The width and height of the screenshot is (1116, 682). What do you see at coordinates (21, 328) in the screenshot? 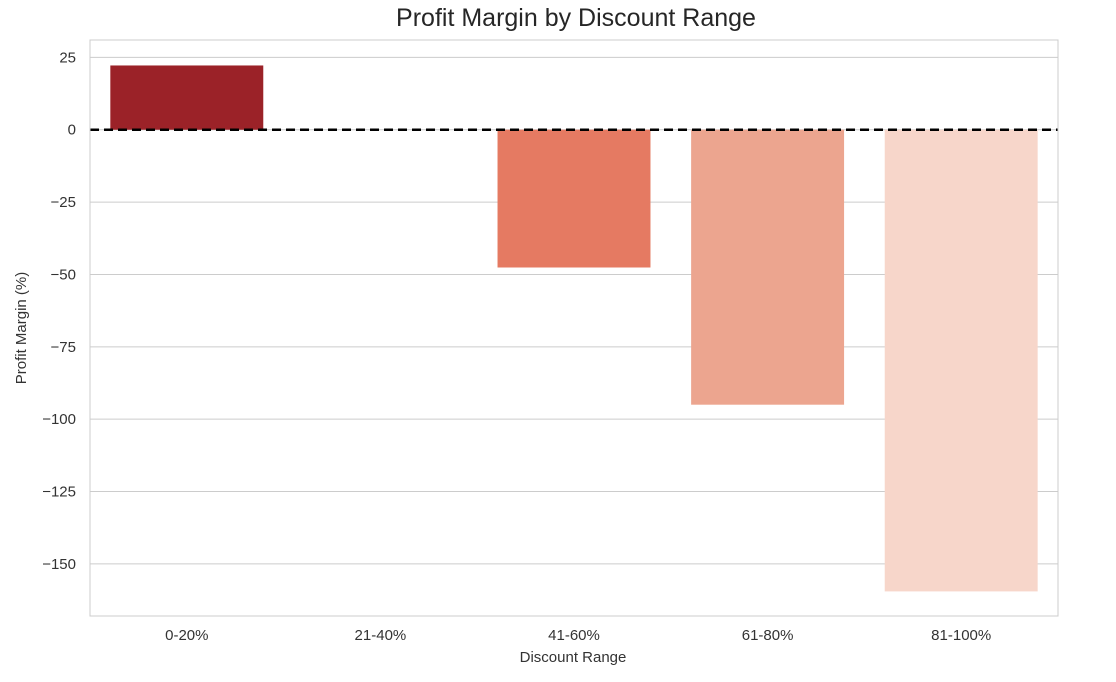
I see `y-axis-label: Profit Margin (%)` at bounding box center [21, 328].